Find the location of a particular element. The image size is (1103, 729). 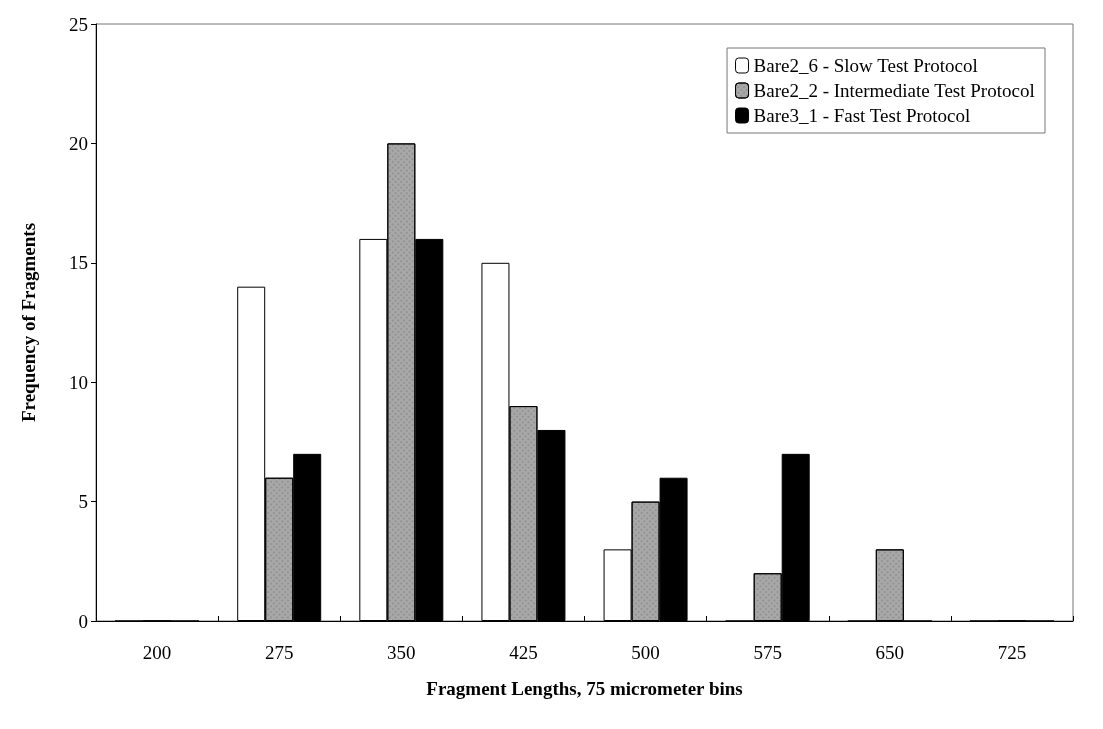

x-tick-label: 425 is located at coordinates (523, 652).